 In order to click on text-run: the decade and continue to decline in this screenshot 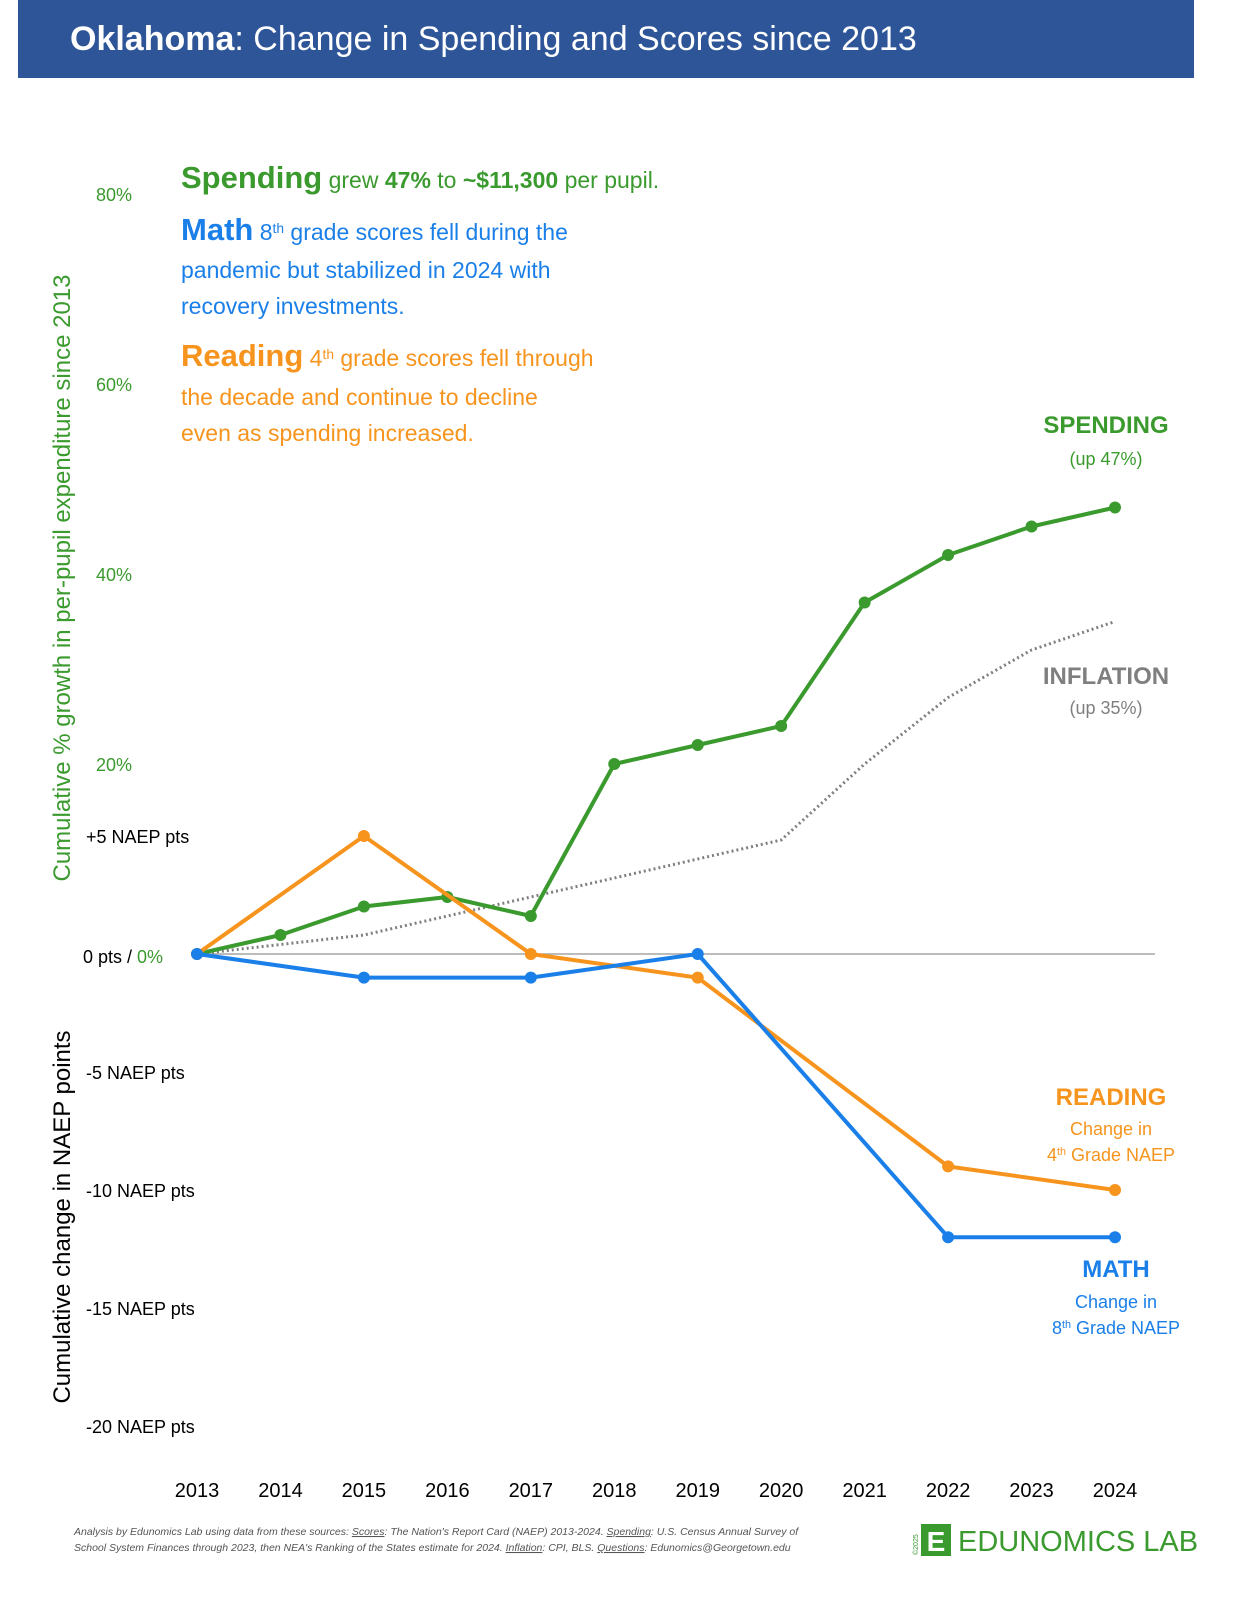, I will do `click(359, 397)`.